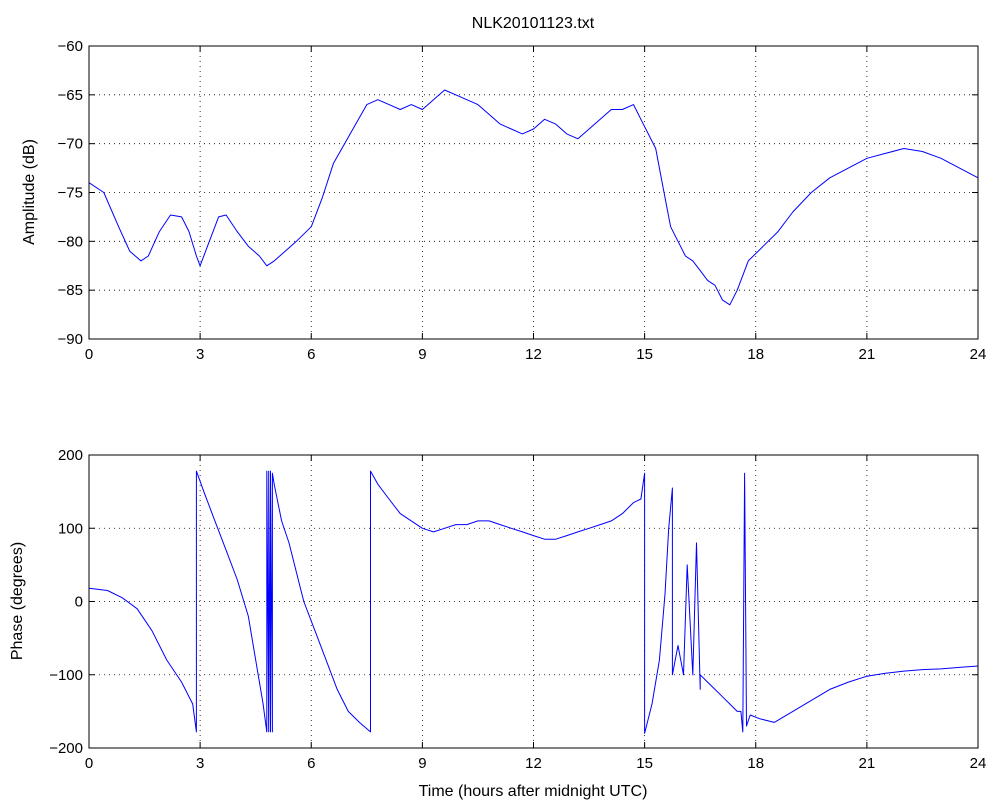 Image resolution: width=998 pixels, height=806 pixels. What do you see at coordinates (533, 791) in the screenshot?
I see `time-x-axis-label: Time (hours after midnight UTC)` at bounding box center [533, 791].